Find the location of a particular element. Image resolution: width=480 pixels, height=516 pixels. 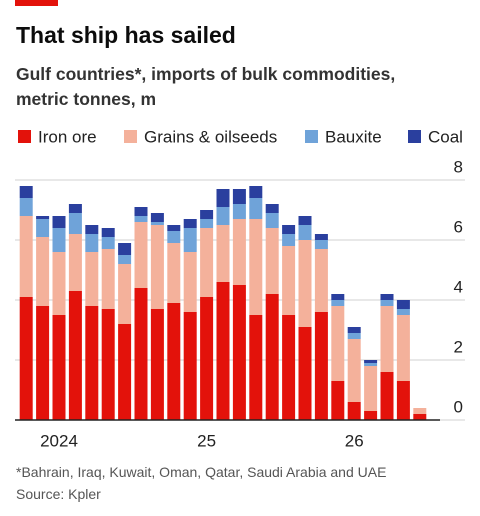

brand-tag is located at coordinates (36, 3).